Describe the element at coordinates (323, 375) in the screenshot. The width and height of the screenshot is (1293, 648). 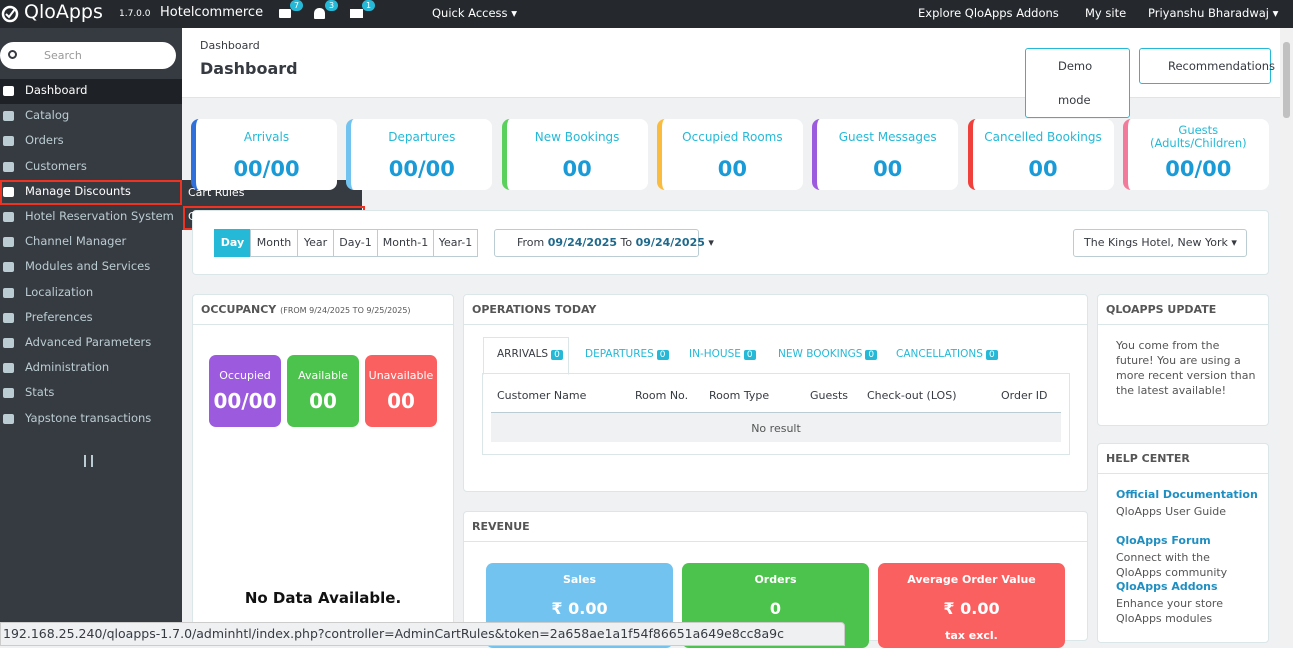
I see `tile-label: Available` at that location.